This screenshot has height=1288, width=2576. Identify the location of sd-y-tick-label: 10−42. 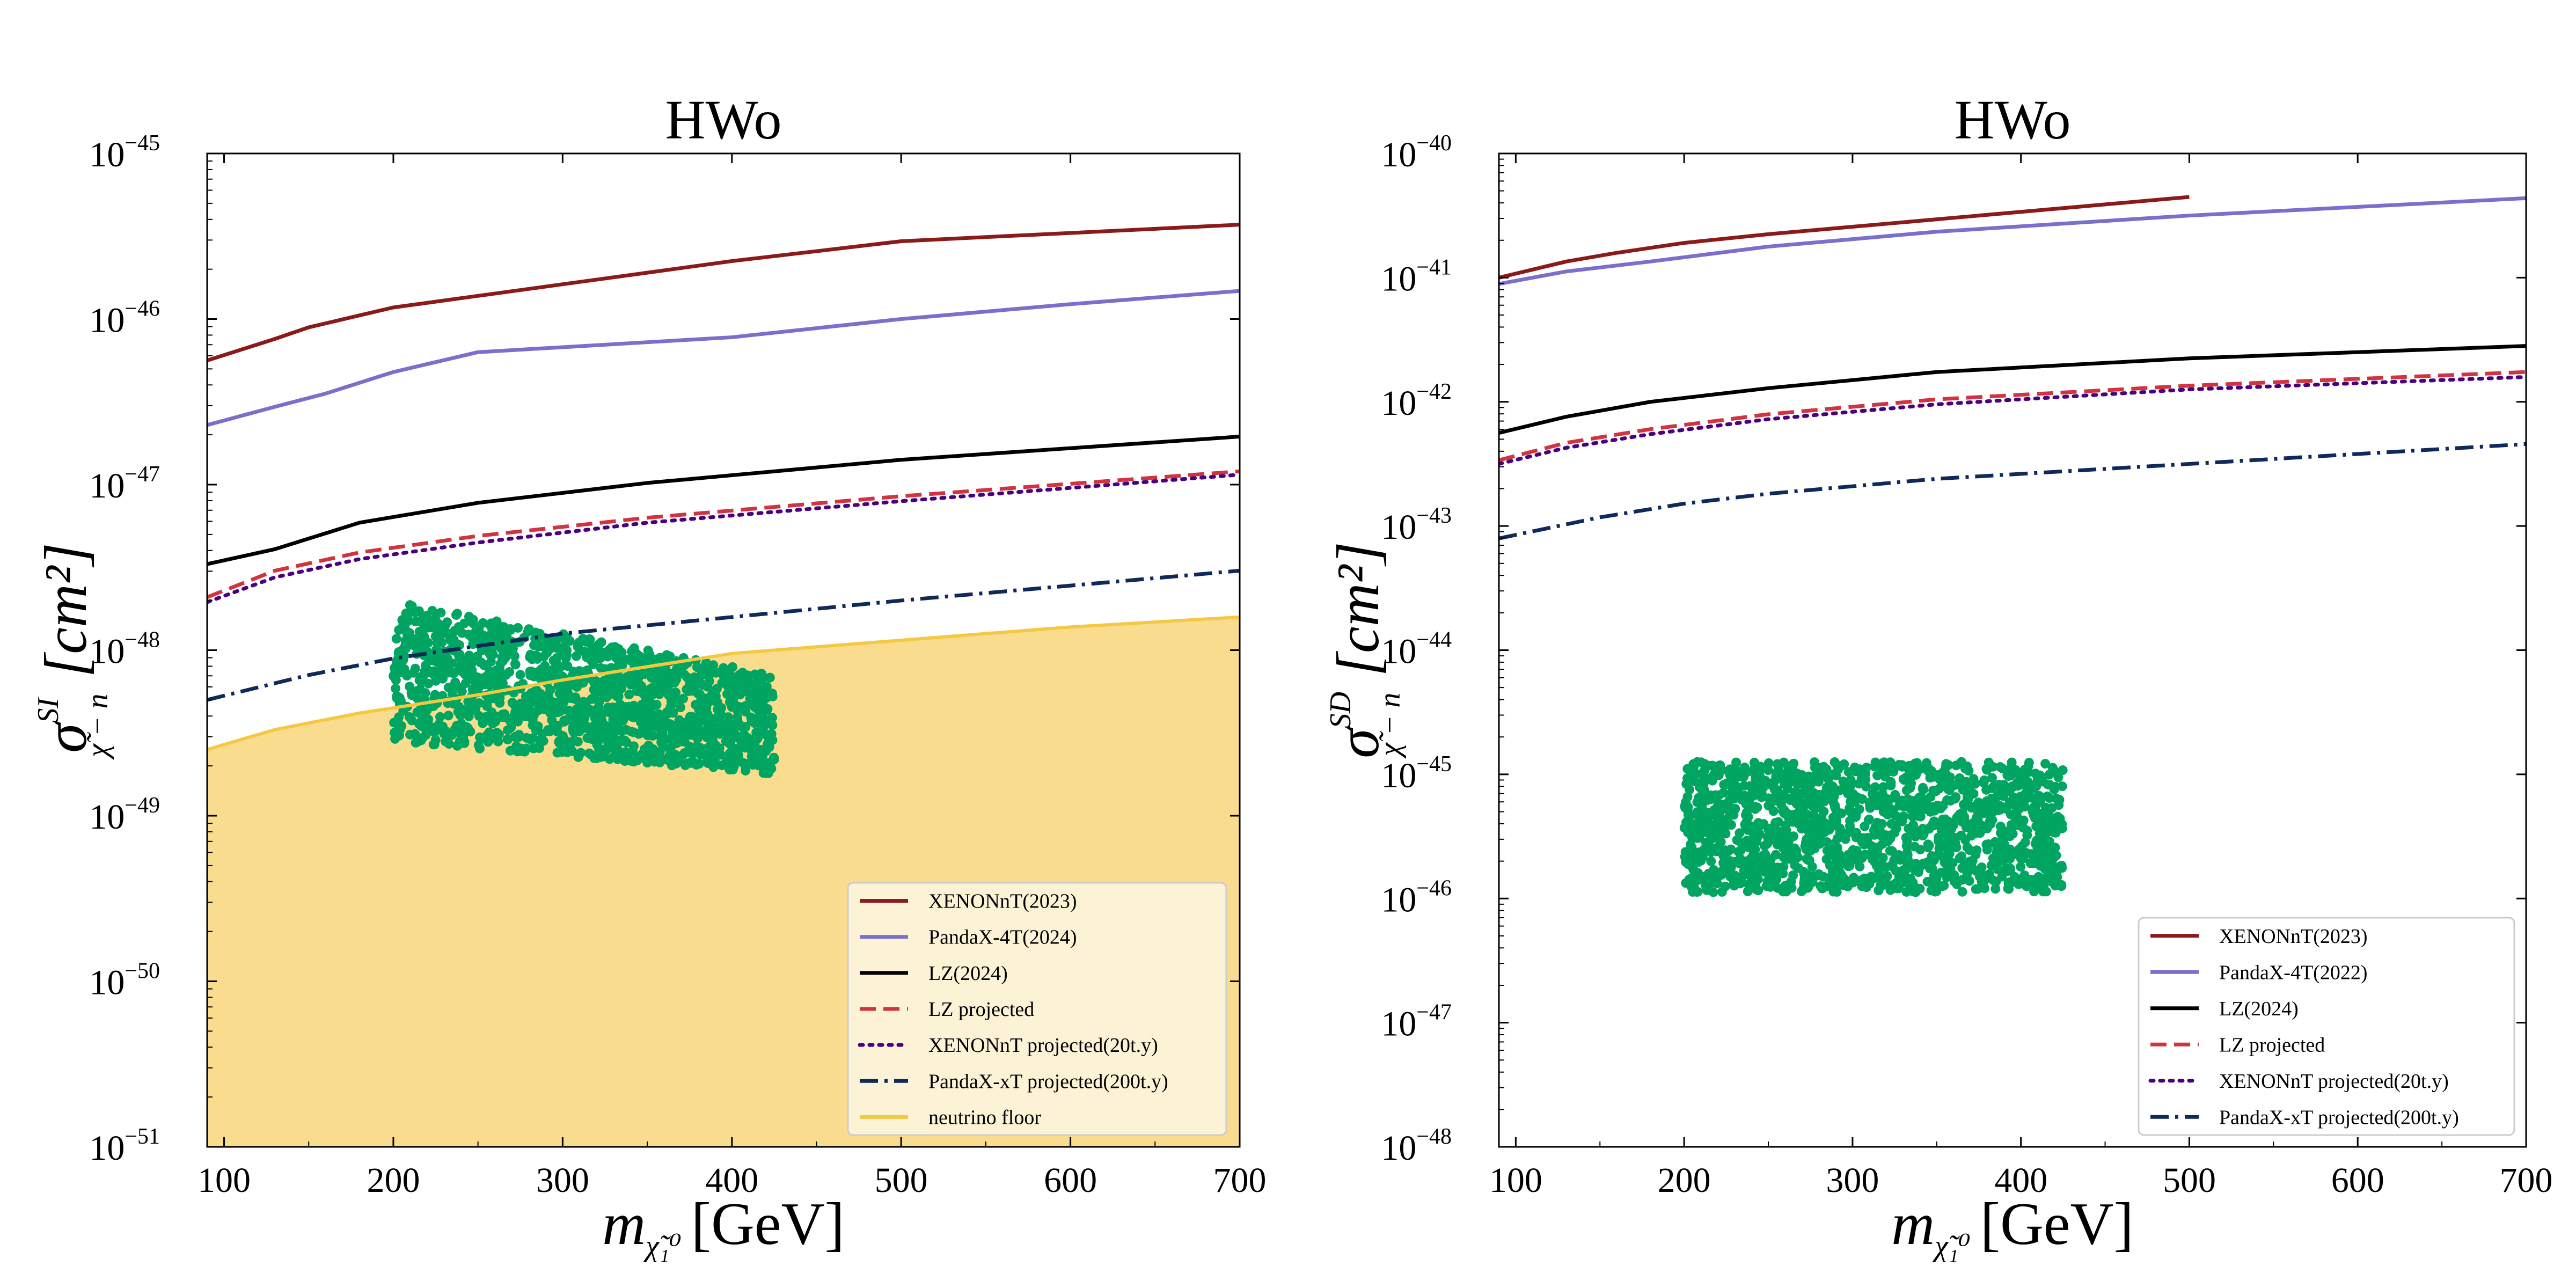
(1416, 401).